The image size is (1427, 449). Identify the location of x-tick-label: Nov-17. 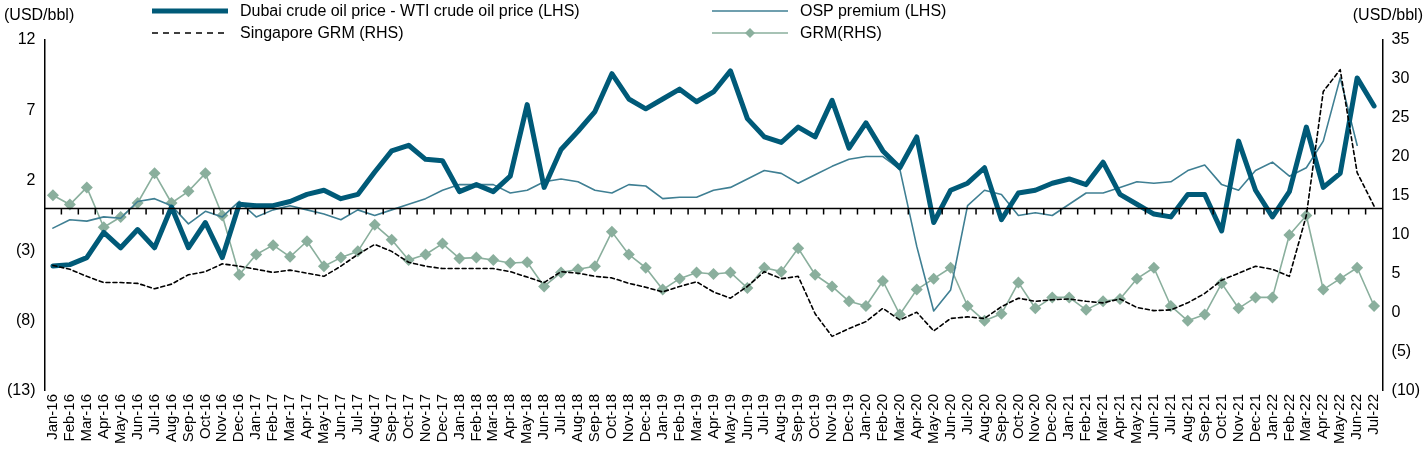
(424, 418).